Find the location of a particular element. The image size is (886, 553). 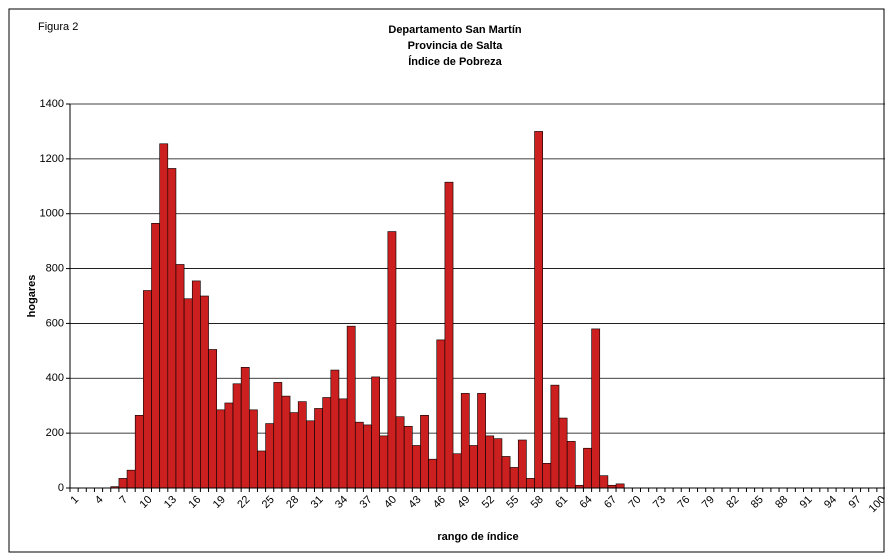

x-tick-label: 64 is located at coordinates (586, 502).